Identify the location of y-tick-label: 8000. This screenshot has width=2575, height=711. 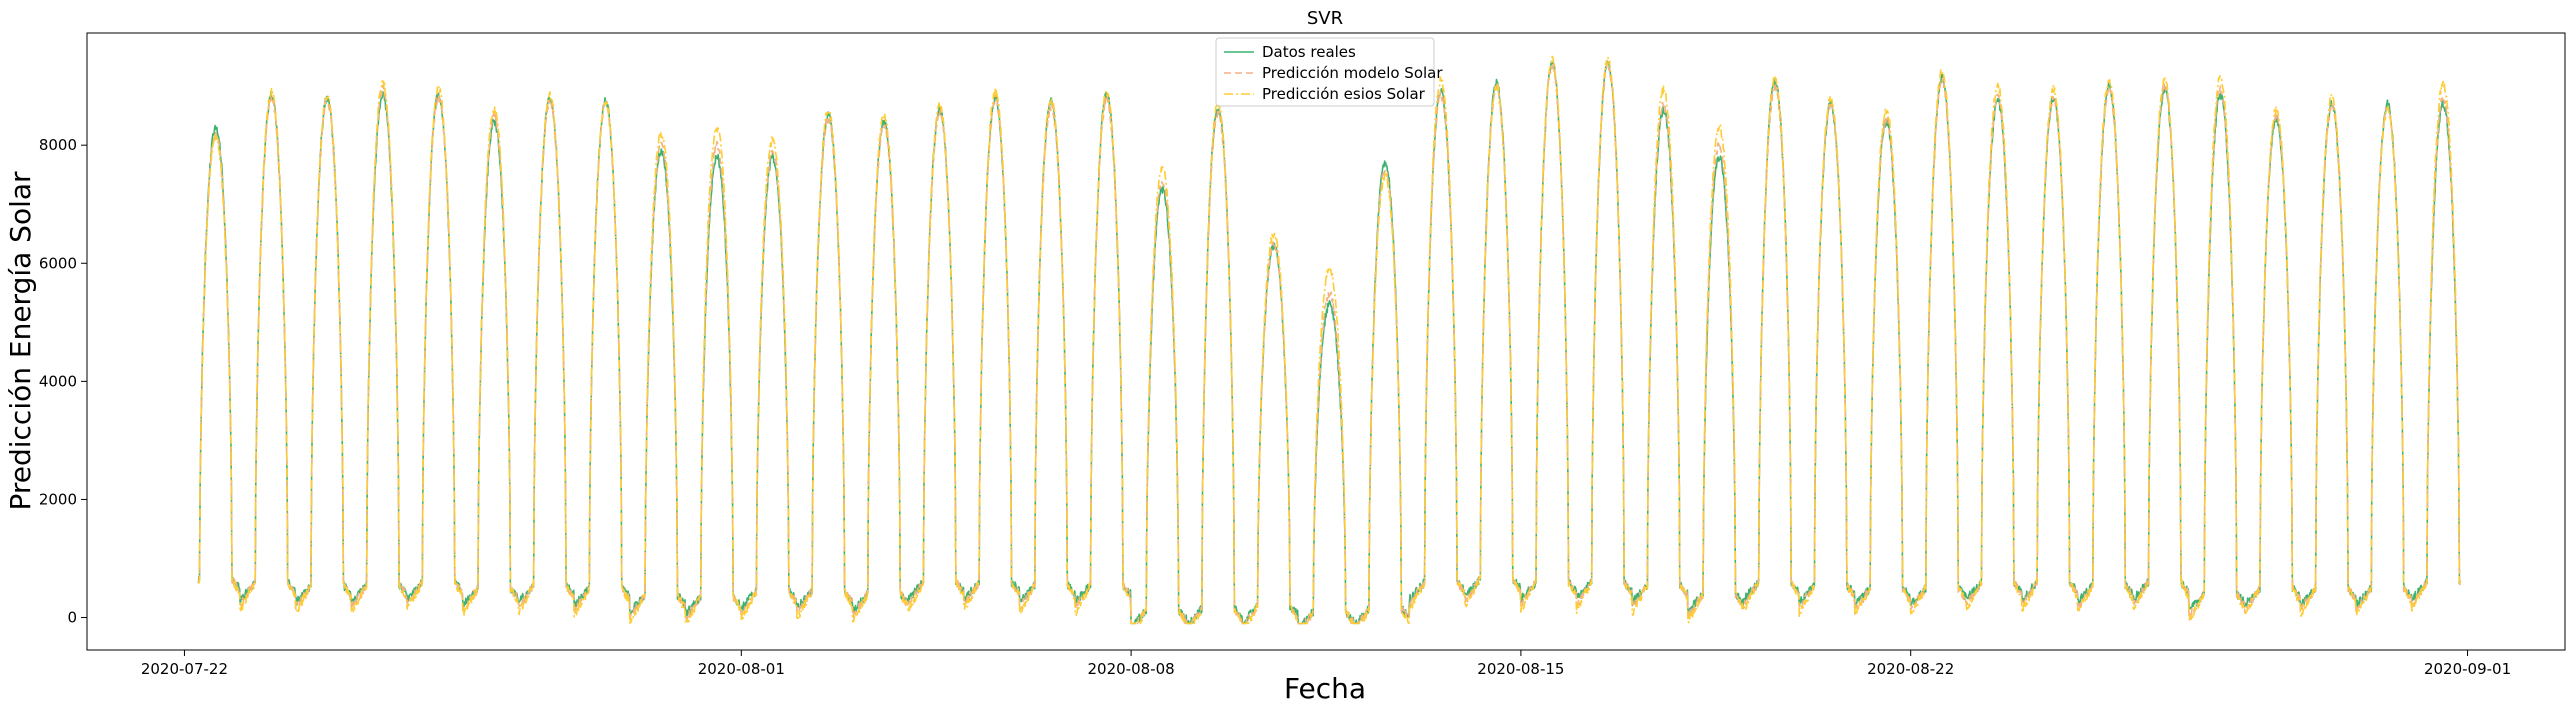
(58, 145).